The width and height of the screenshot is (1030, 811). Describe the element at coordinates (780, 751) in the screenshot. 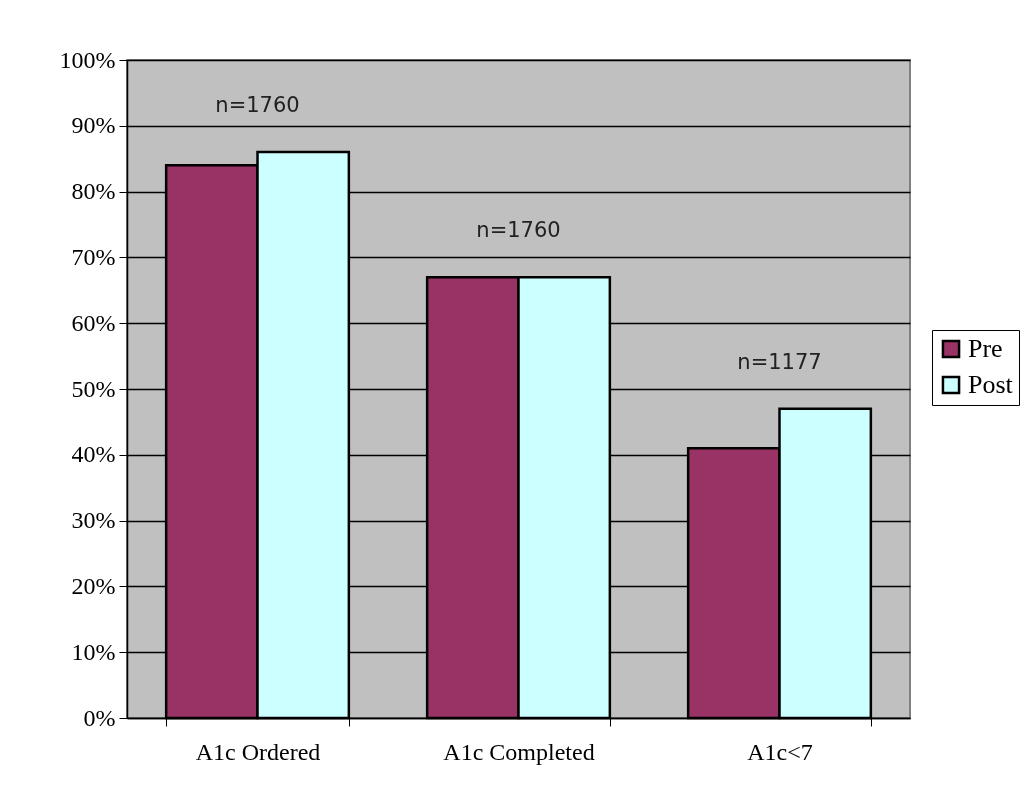

I see `x-tick-label: A1c<7` at that location.